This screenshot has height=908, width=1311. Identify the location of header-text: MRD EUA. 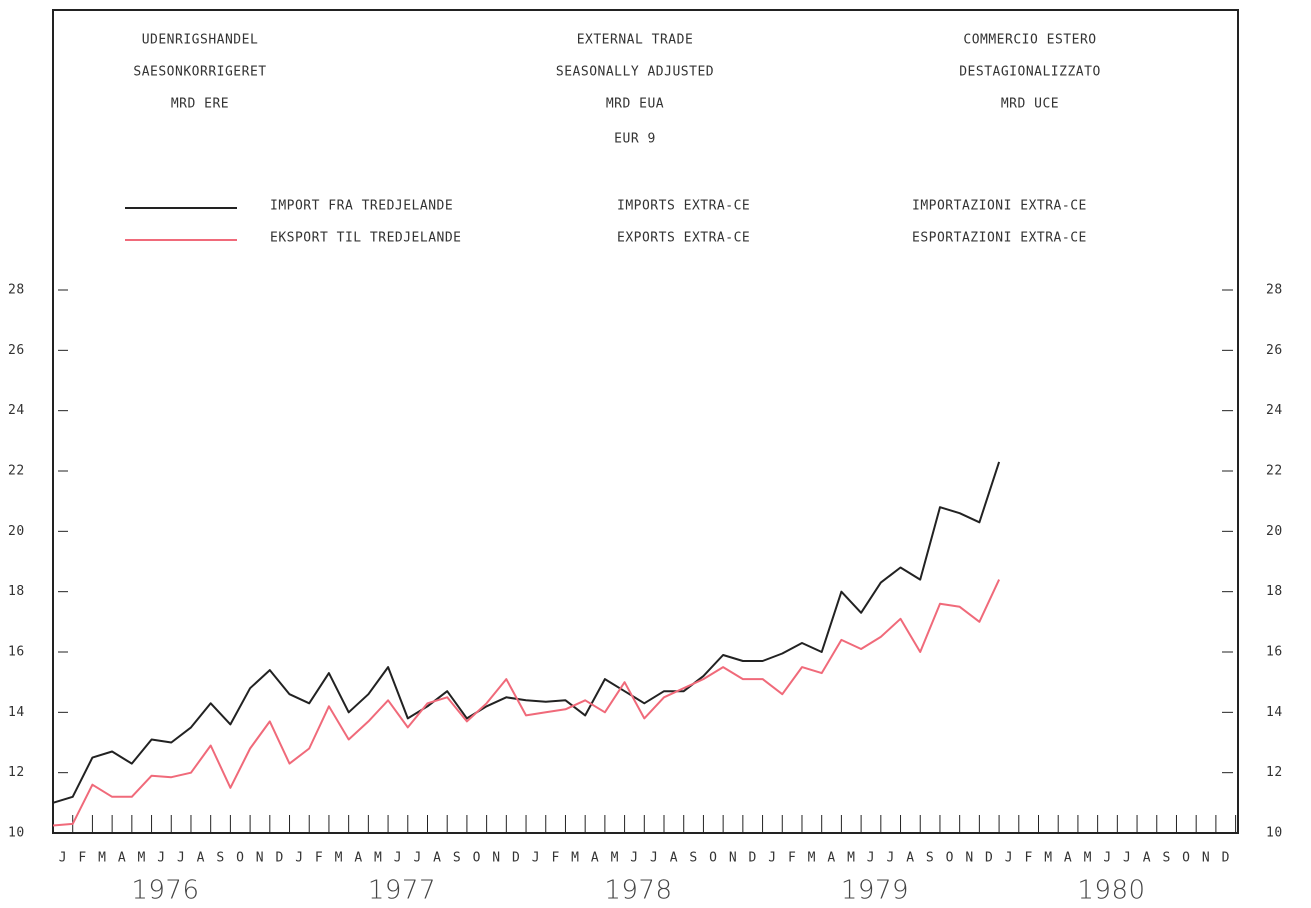
(635, 104).